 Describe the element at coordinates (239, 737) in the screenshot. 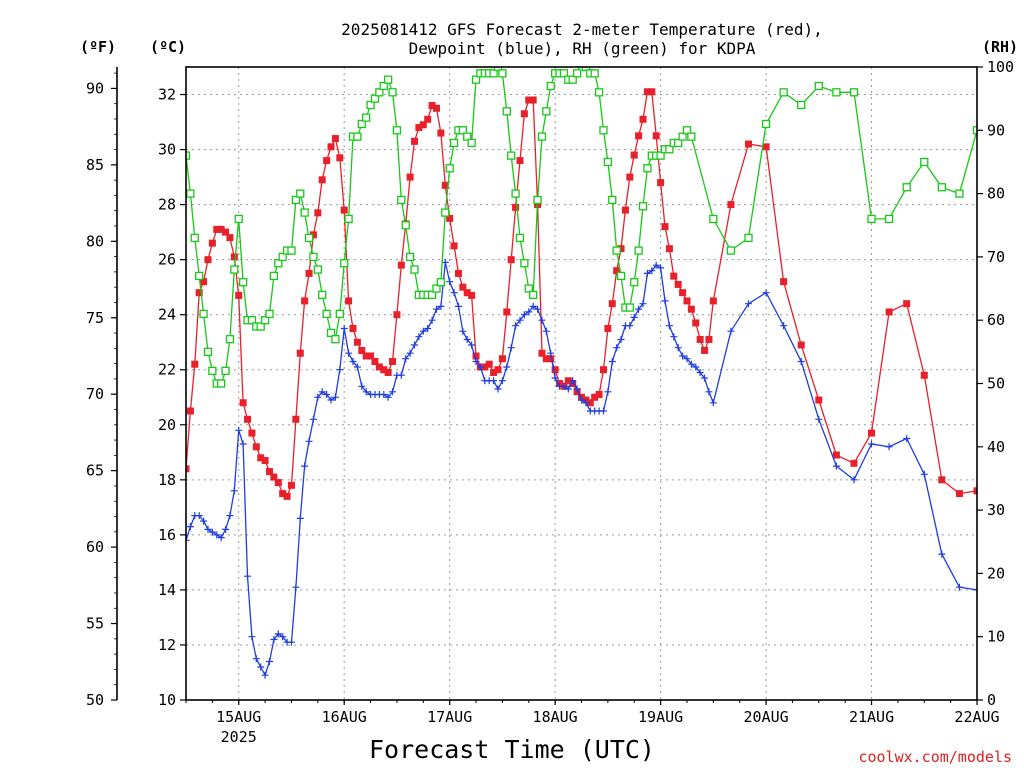

I see `x-tick-sublabel: 2025` at that location.